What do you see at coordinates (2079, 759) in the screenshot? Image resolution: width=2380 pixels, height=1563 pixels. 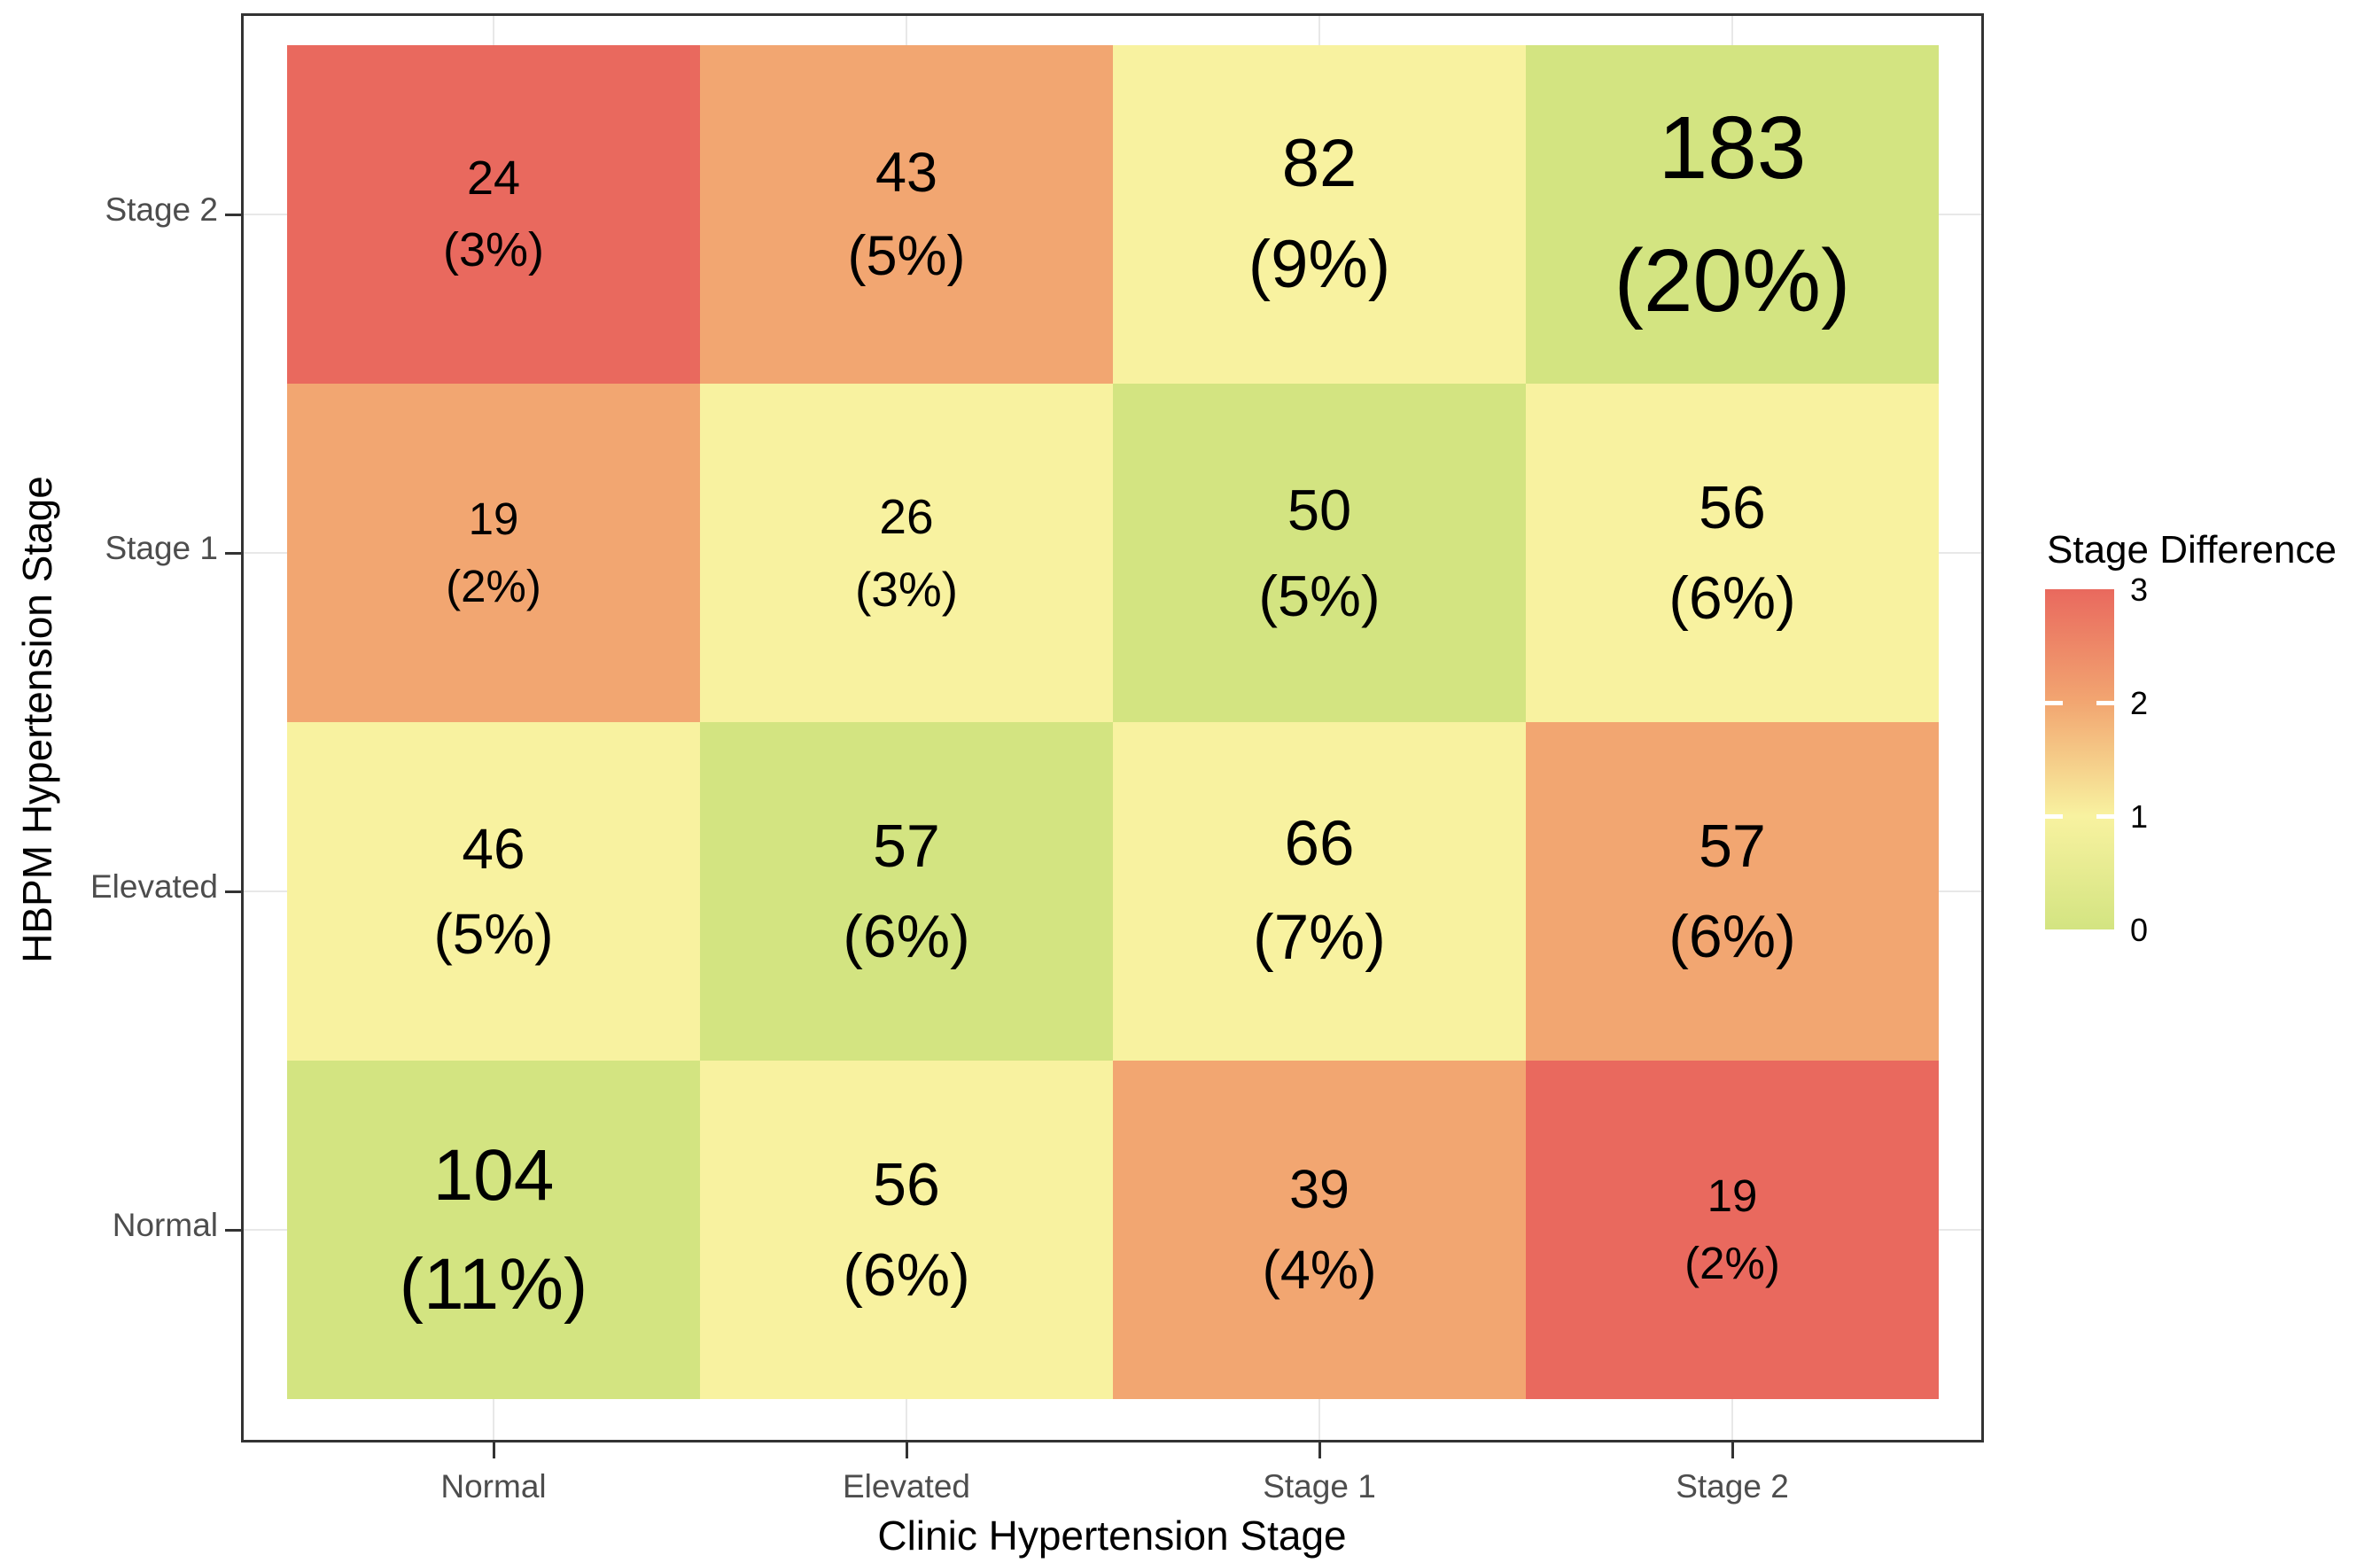 I see `legend-colorbar` at bounding box center [2079, 759].